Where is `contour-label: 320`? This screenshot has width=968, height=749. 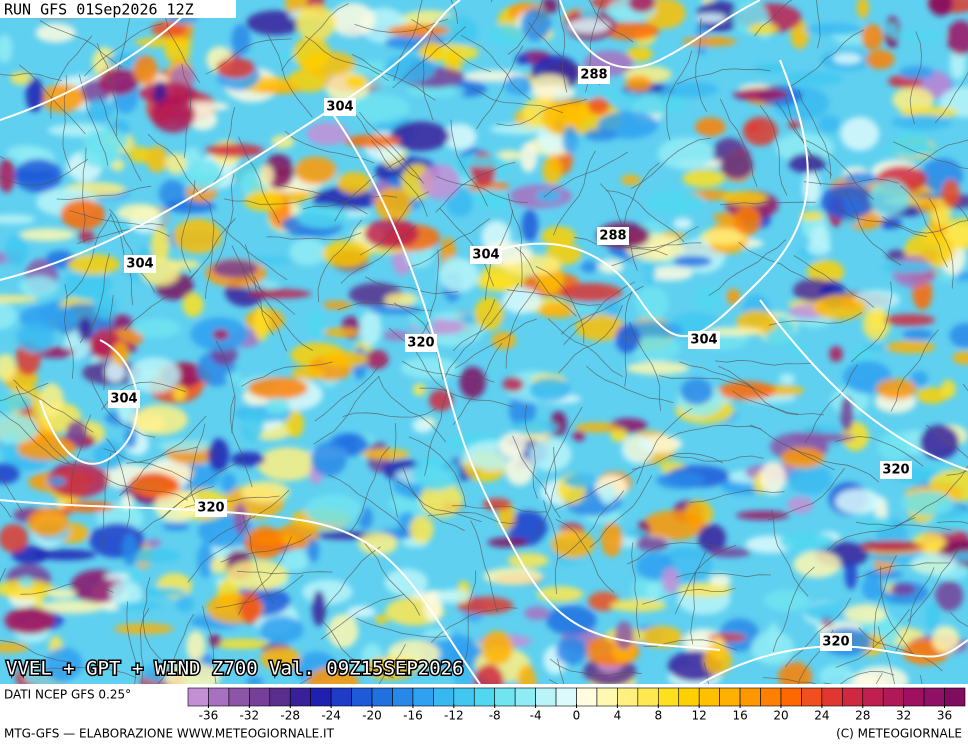 contour-label: 320 is located at coordinates (895, 470).